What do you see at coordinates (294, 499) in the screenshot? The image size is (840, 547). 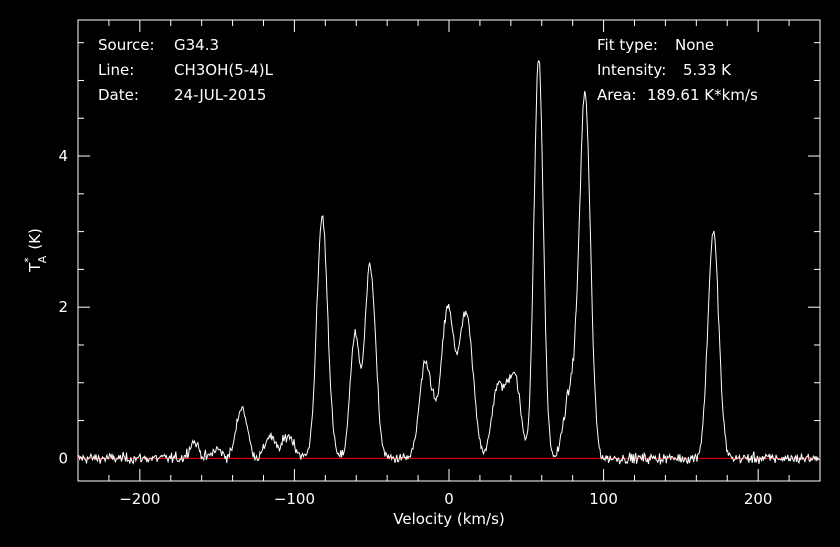 I see `x-tick-label: −100` at bounding box center [294, 499].